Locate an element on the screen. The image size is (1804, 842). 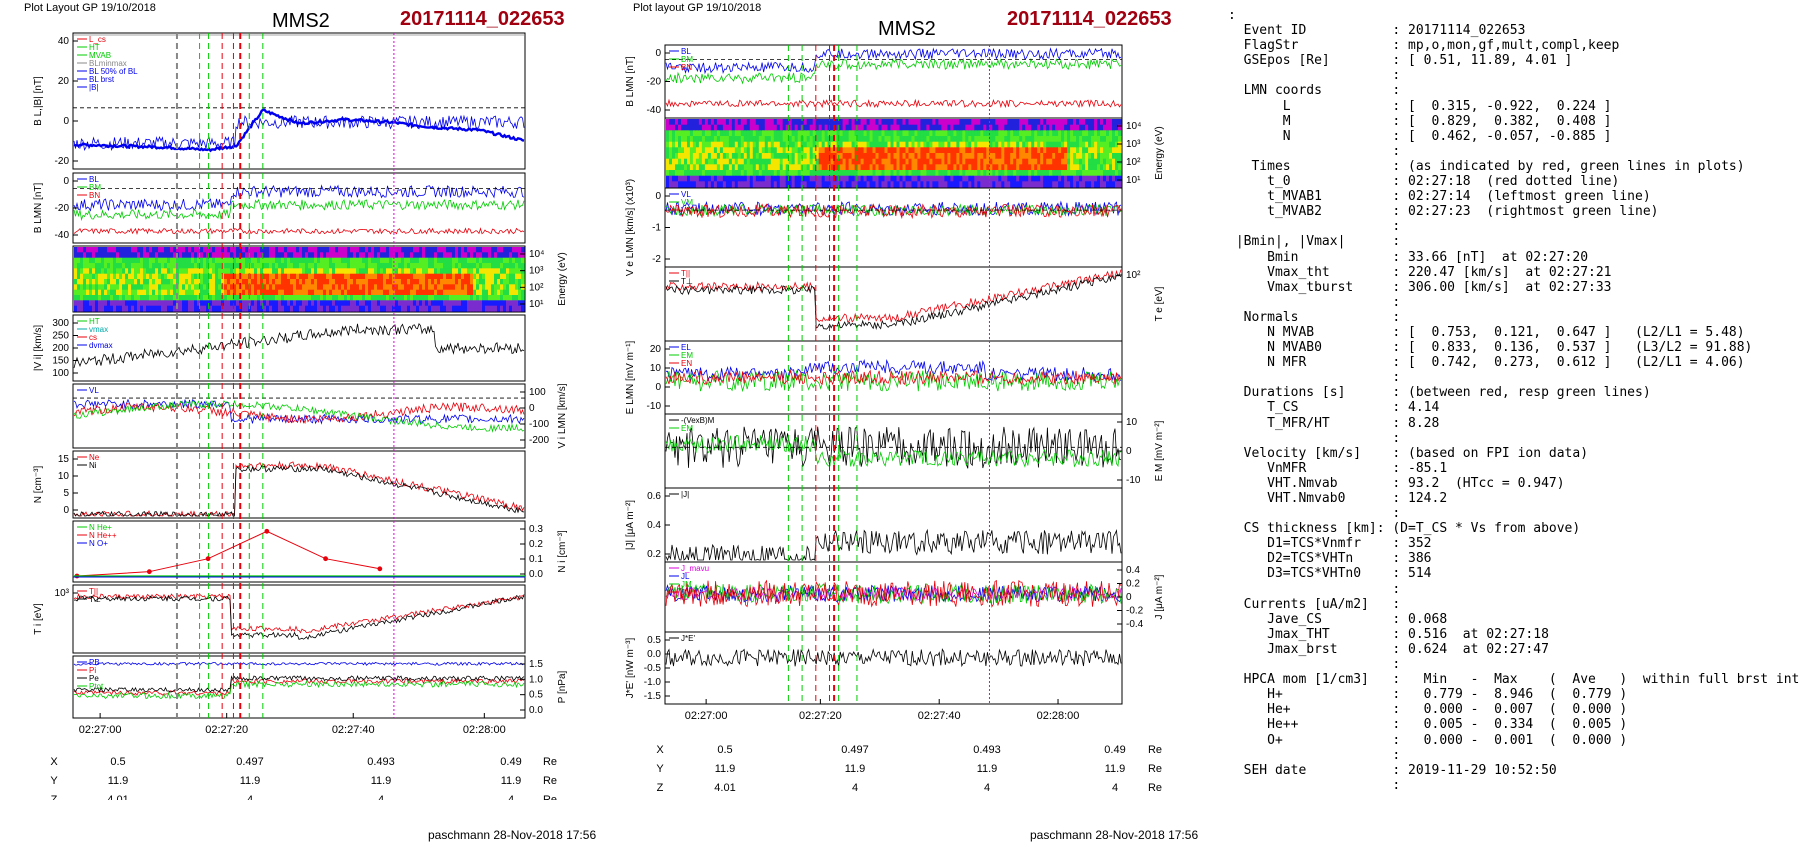
left-fig-panel-1-ytick-label: 0 is located at coordinates (66, 181).